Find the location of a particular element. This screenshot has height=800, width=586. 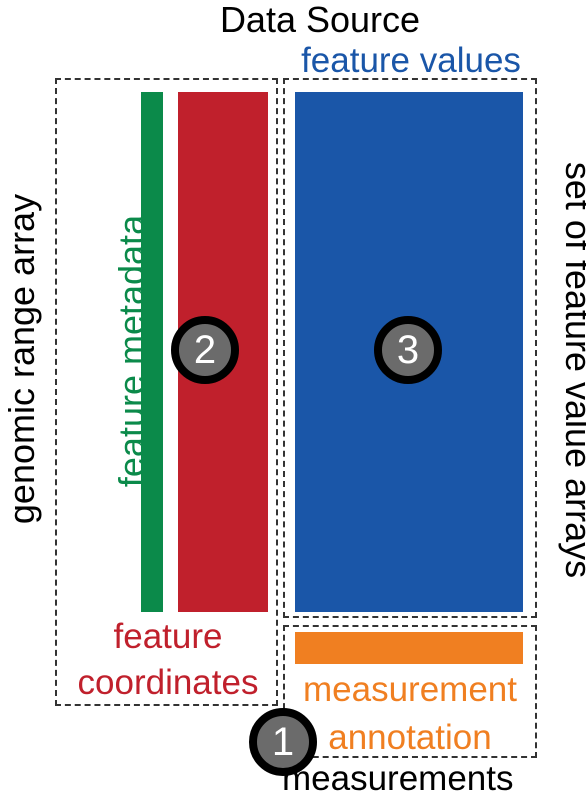

feature-value-arrays-label: set of feature value arrays is located at coordinates (572, 370).